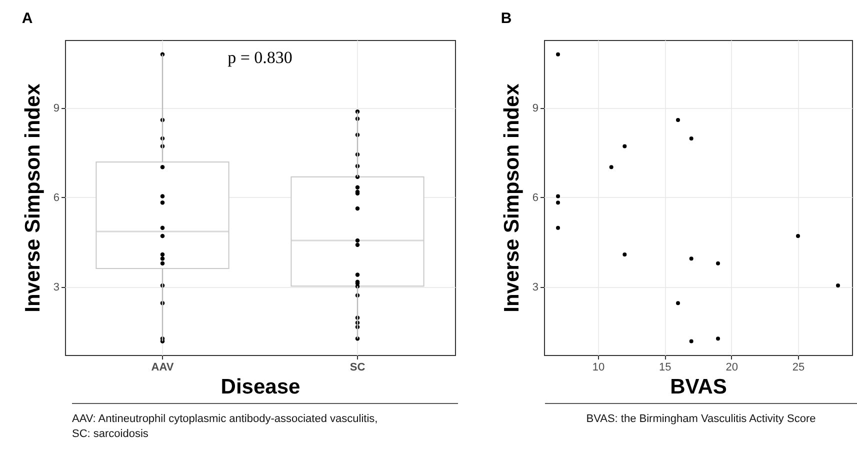 The height and width of the screenshot is (460, 857). What do you see at coordinates (260, 387) in the screenshot?
I see `x-axis-title: Disease` at bounding box center [260, 387].